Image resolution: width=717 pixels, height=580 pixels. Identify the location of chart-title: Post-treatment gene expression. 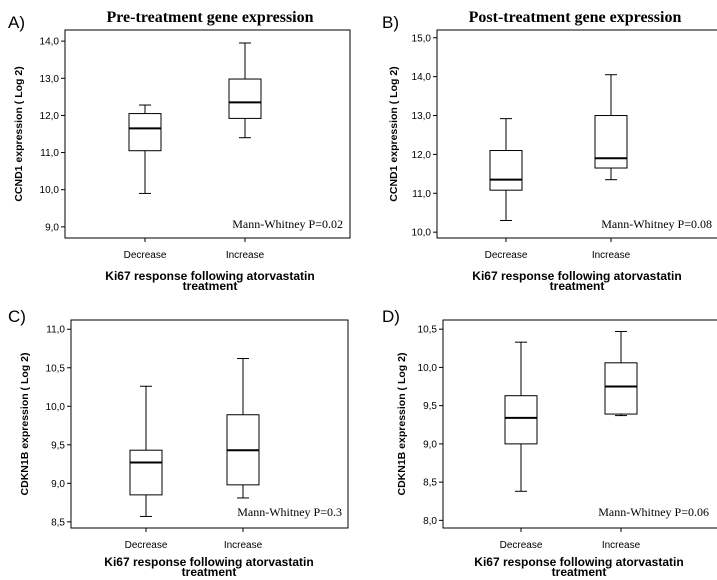
(575, 17).